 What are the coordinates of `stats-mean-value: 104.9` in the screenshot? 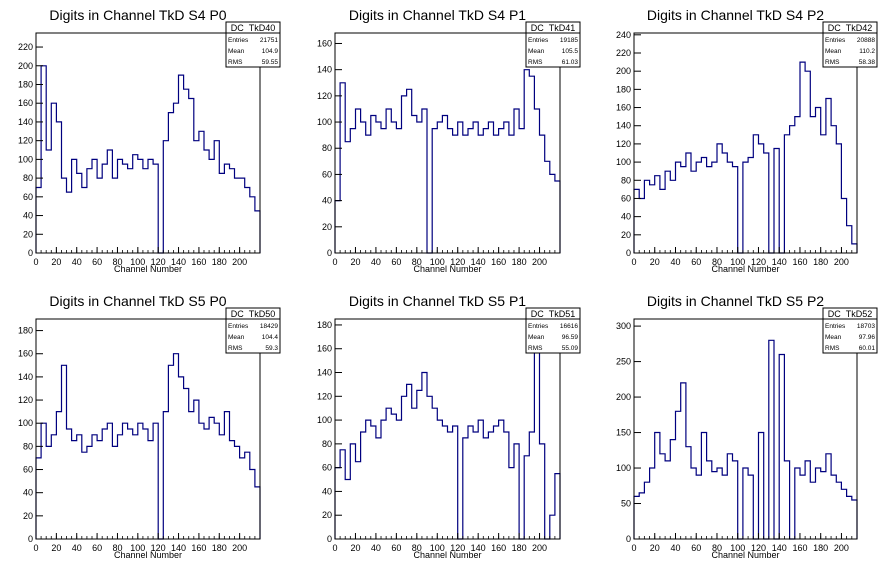 It's located at (270, 51).